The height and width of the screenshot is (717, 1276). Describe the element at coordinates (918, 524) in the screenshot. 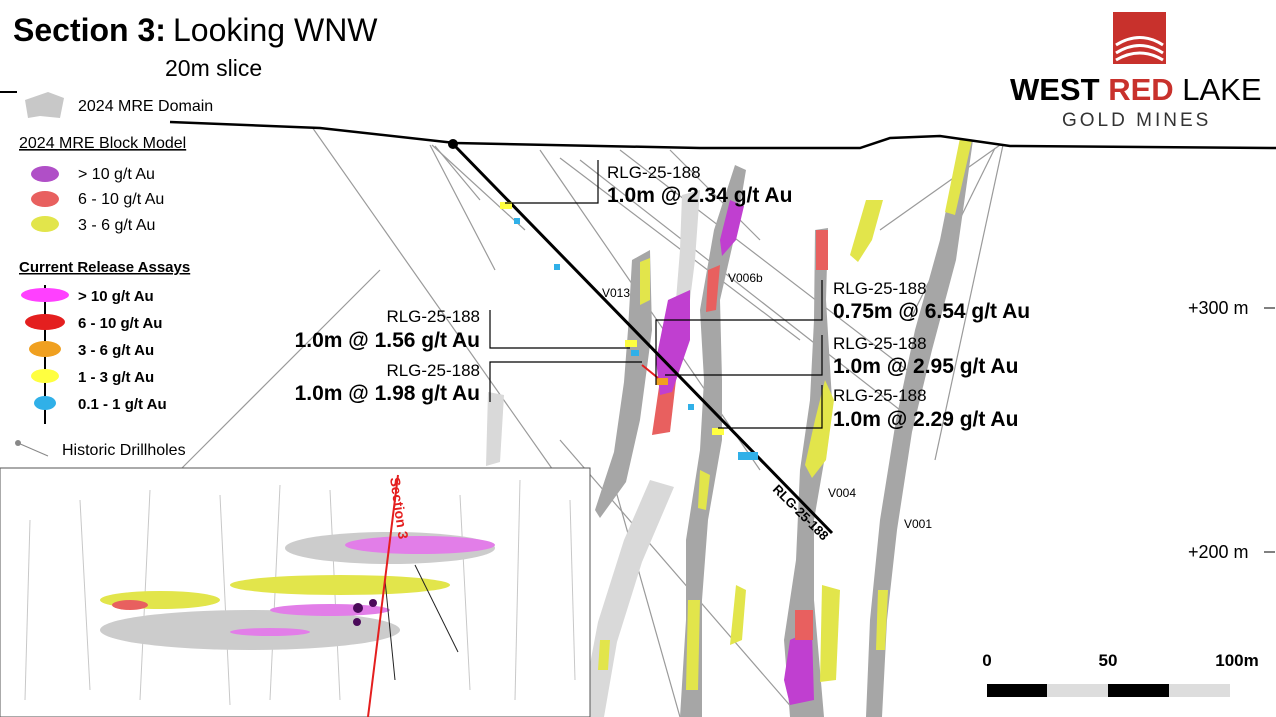

I see `vein-label: V001` at that location.